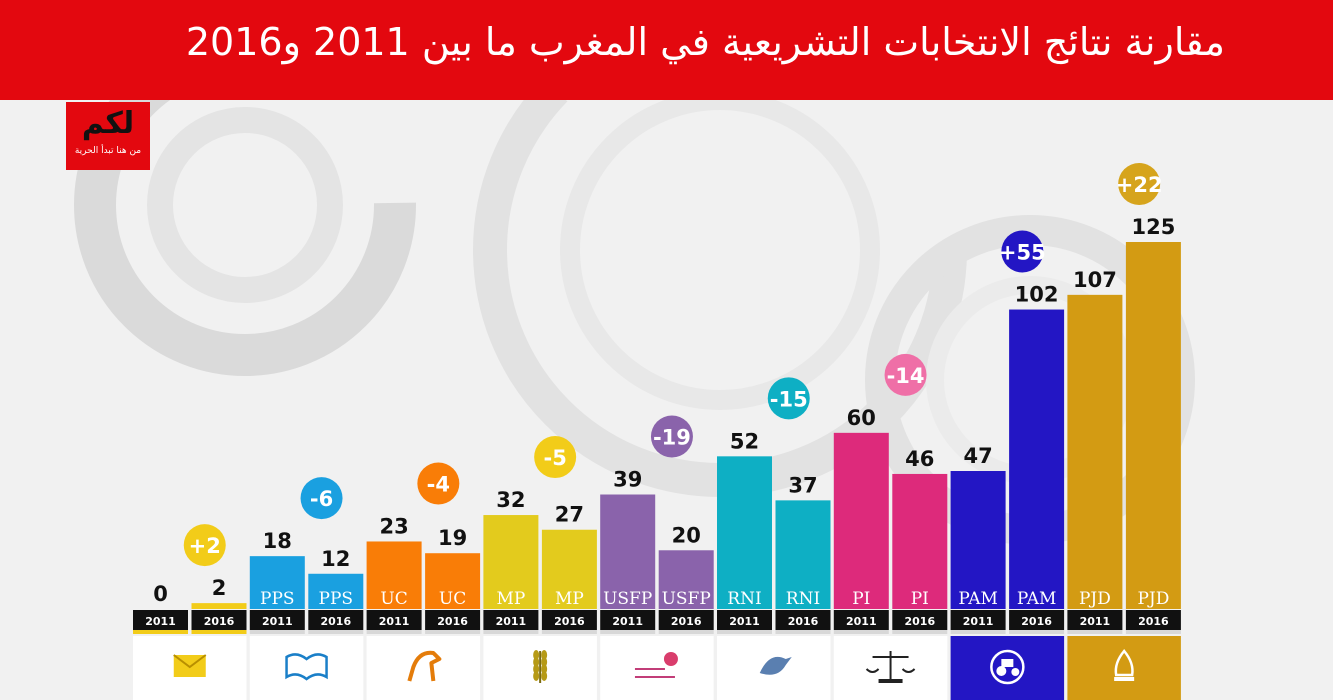  Describe the element at coordinates (1095, 280) in the screenshot. I see `data-label: 107` at that location.